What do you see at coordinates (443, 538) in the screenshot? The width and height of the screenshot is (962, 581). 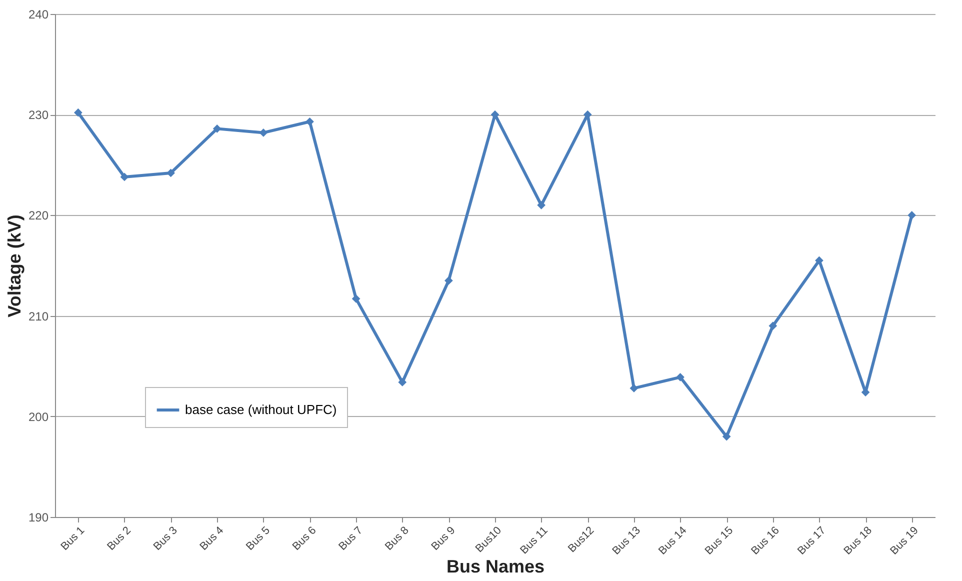 I see `x-tick-label: Bus 9` at bounding box center [443, 538].